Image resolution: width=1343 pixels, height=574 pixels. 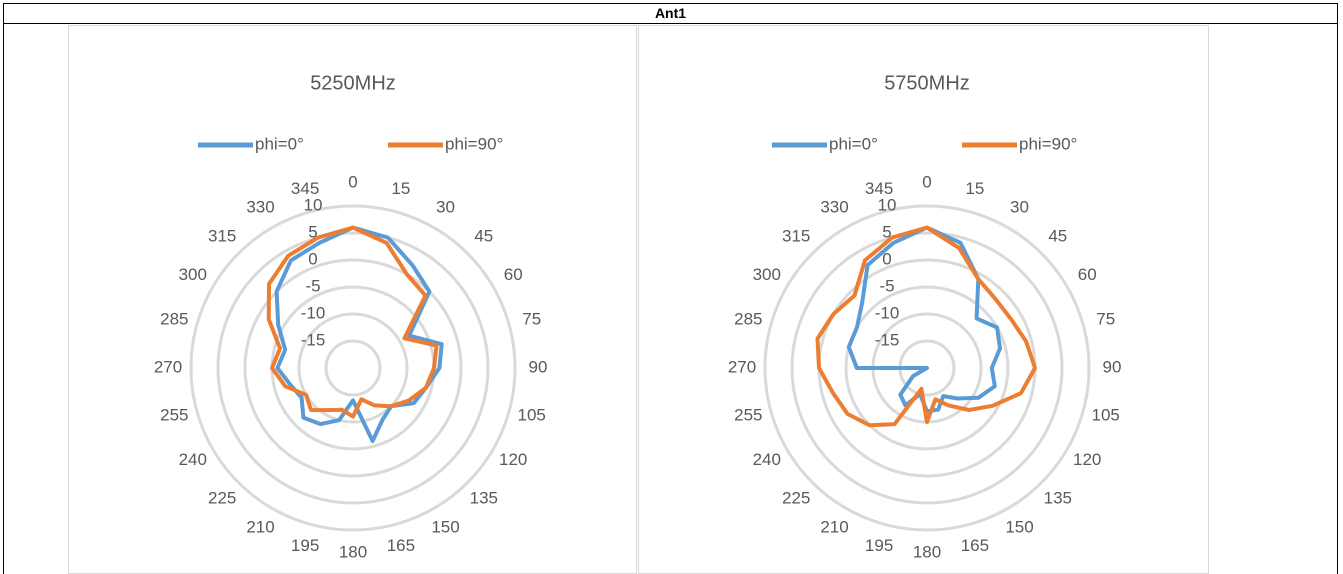 I want to click on chart-title: 5250MHz, so click(x=353, y=83).